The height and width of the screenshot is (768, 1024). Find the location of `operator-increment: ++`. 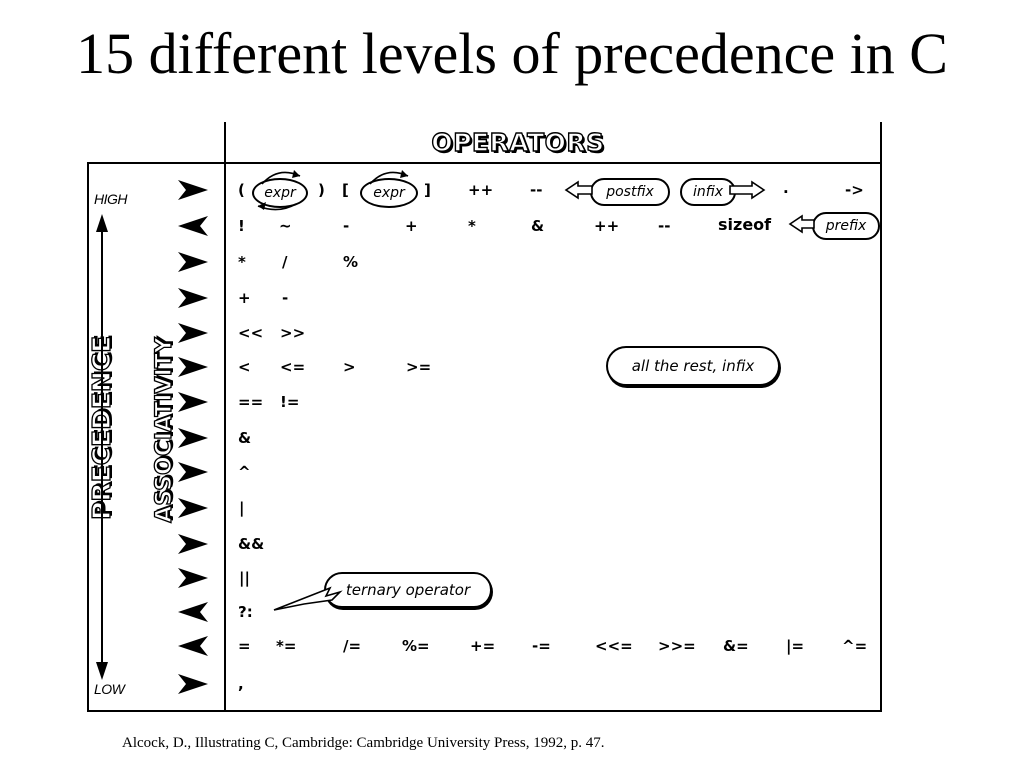

operator-increment: ++ is located at coordinates (481, 190).